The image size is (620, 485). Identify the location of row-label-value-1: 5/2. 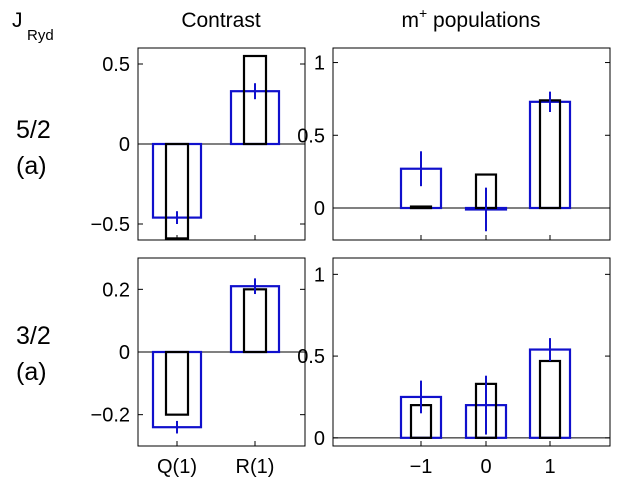
(33, 130).